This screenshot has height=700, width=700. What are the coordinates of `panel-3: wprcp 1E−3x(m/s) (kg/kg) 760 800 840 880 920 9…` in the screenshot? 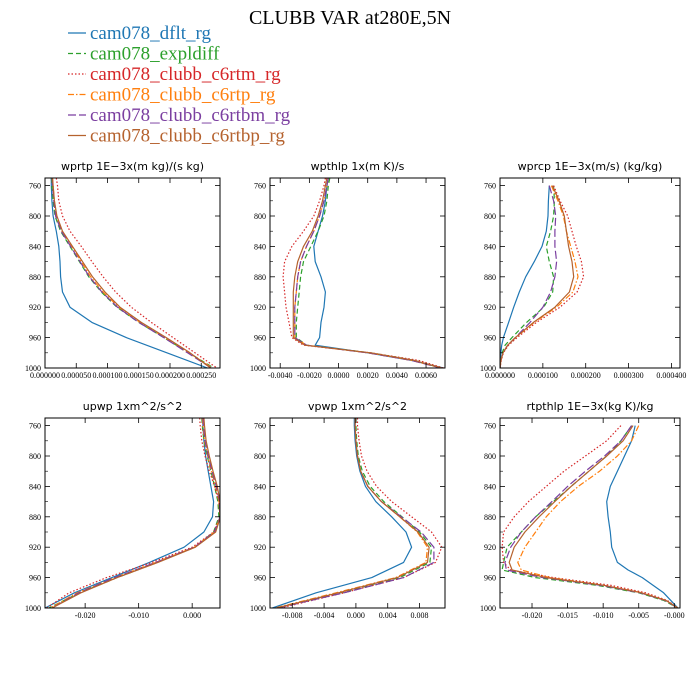 It's located at (583, 270).